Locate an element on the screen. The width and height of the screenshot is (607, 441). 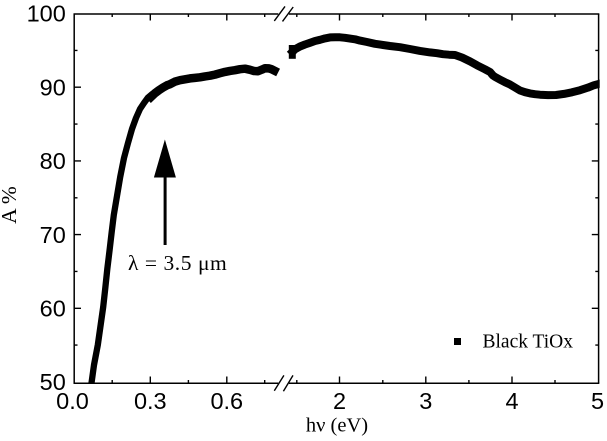
svg-text: 3 is located at coordinates (425, 401).